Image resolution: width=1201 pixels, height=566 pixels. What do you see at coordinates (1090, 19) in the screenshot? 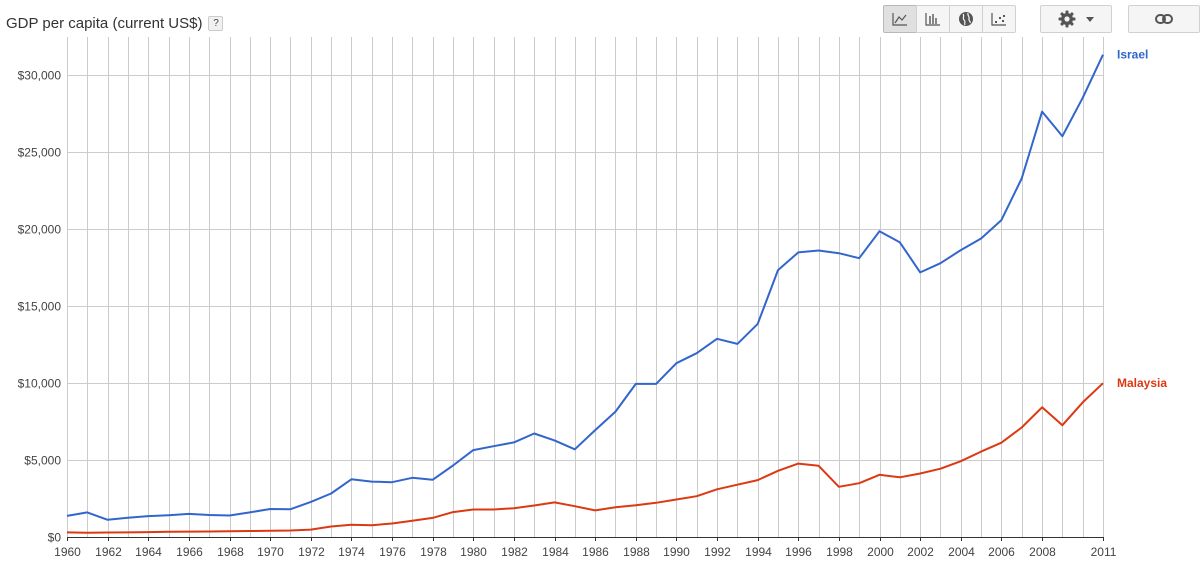
I see `caret-down-icon` at bounding box center [1090, 19].